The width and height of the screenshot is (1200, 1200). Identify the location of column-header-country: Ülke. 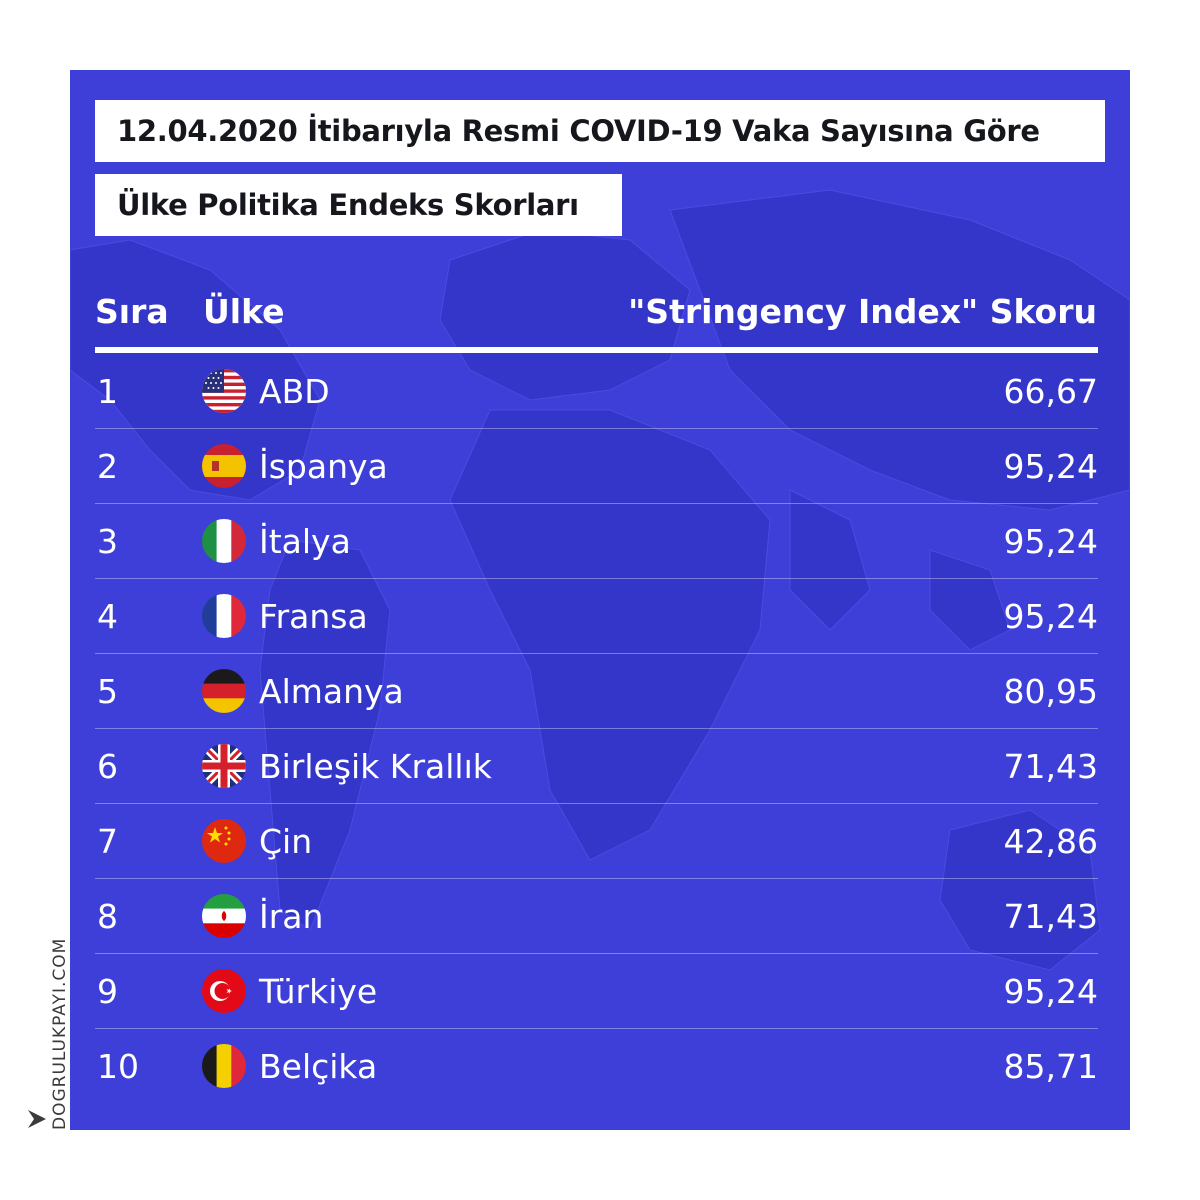
(244, 311).